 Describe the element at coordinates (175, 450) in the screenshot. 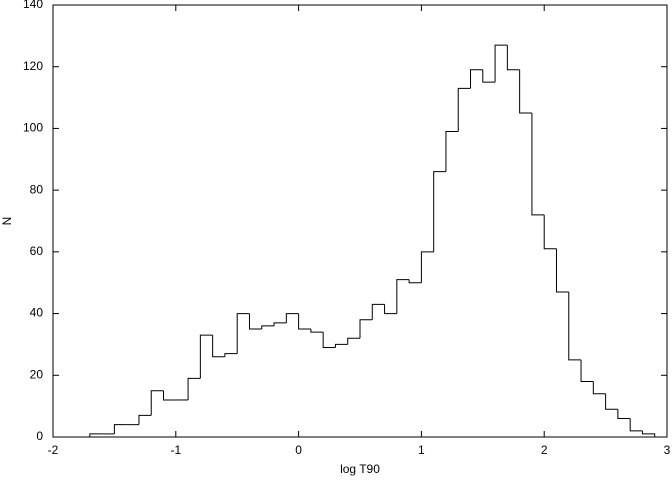

I see `x-tick-label: -1` at that location.